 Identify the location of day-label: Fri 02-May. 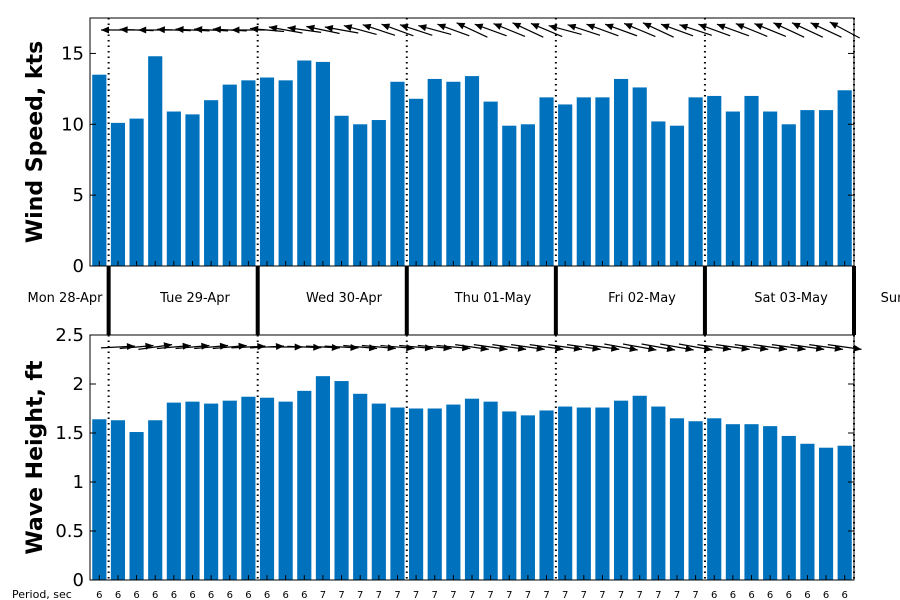
(642, 298).